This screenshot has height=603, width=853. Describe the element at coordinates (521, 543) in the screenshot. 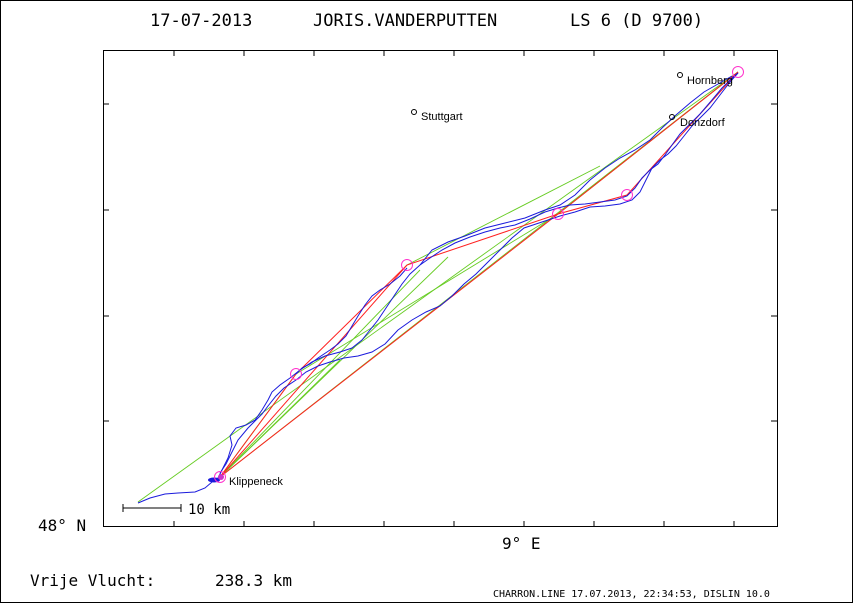

I see `lon-label: 9° E` at that location.